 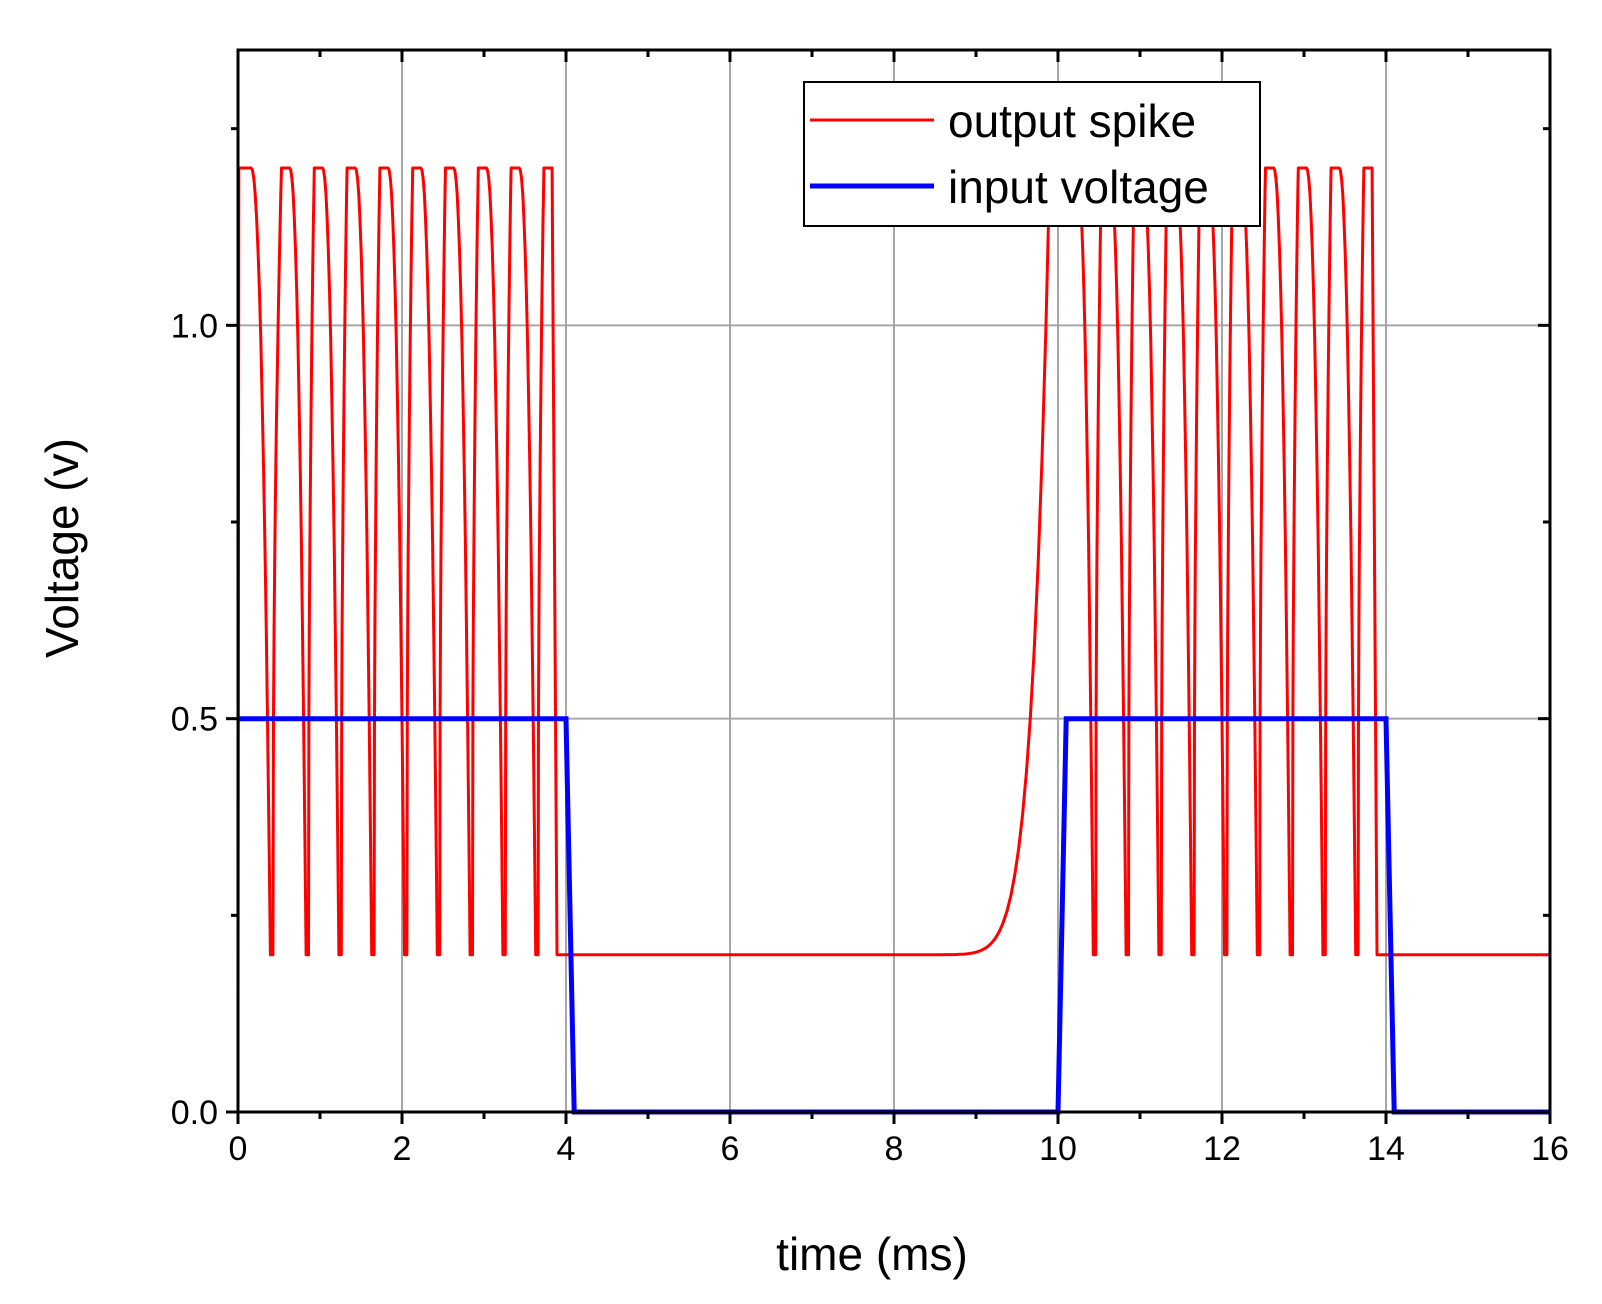 What do you see at coordinates (402, 1149) in the screenshot?
I see `x-tick-label: 2` at bounding box center [402, 1149].